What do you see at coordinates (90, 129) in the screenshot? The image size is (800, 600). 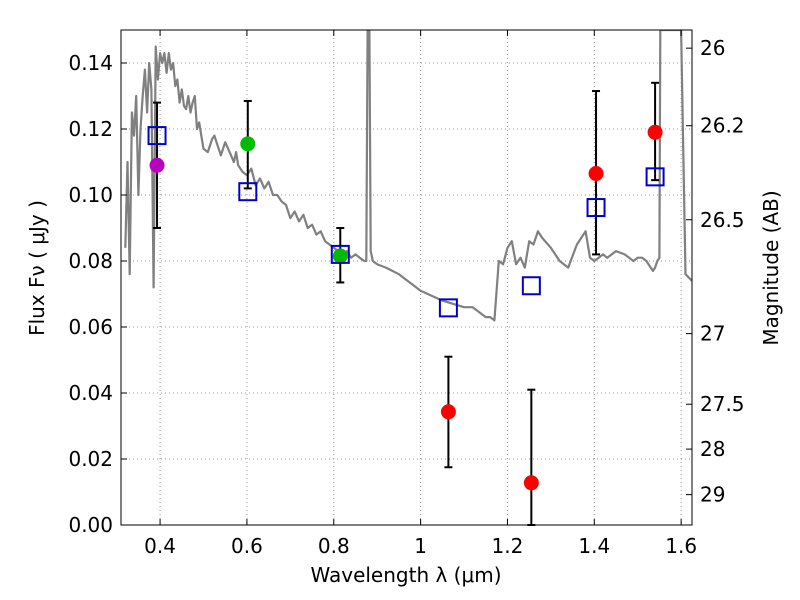 I see `y-tick-label: 0.12` at bounding box center [90, 129].